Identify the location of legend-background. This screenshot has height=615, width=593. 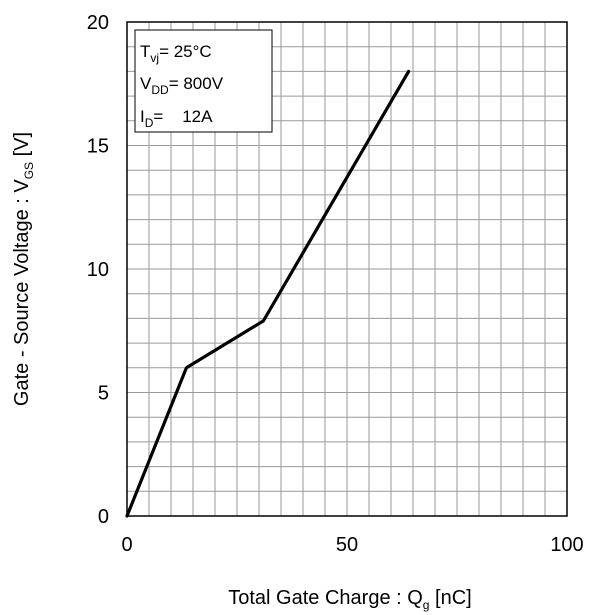
(203, 81).